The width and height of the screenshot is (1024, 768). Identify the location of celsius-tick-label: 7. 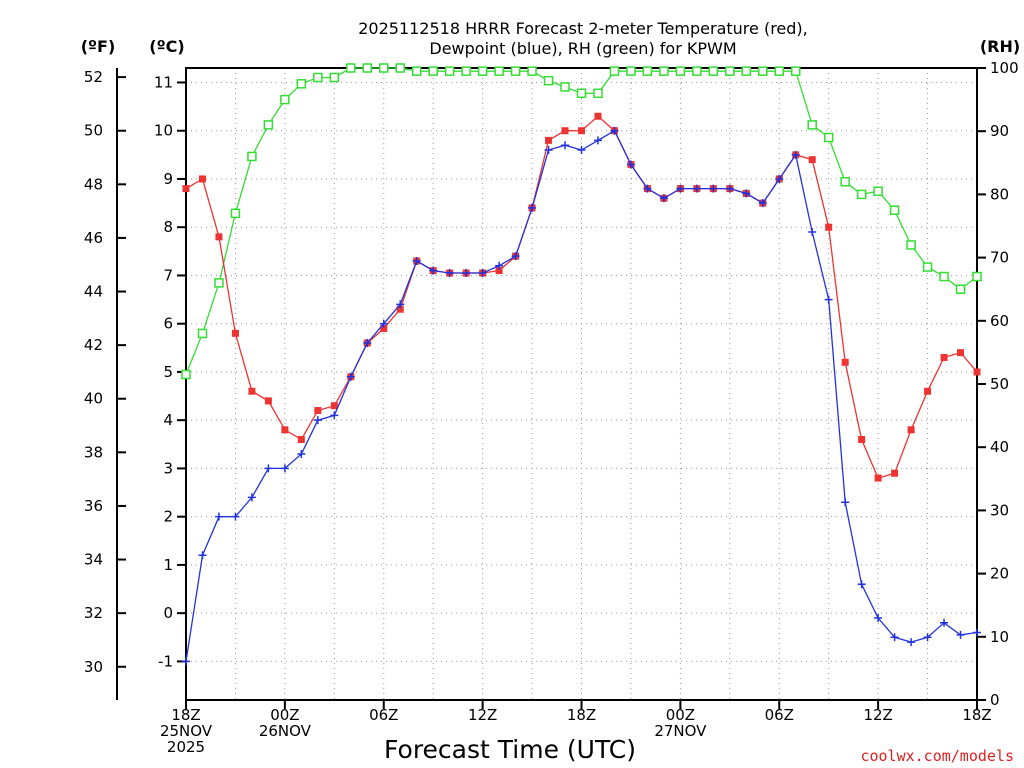
(168, 275).